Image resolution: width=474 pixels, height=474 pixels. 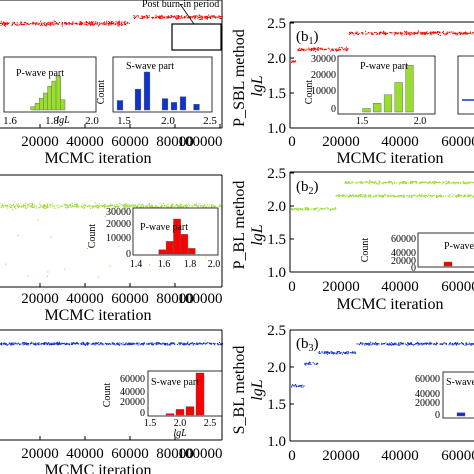 I want to click on inset-b2-ylabel: Count, so click(x=365, y=250).